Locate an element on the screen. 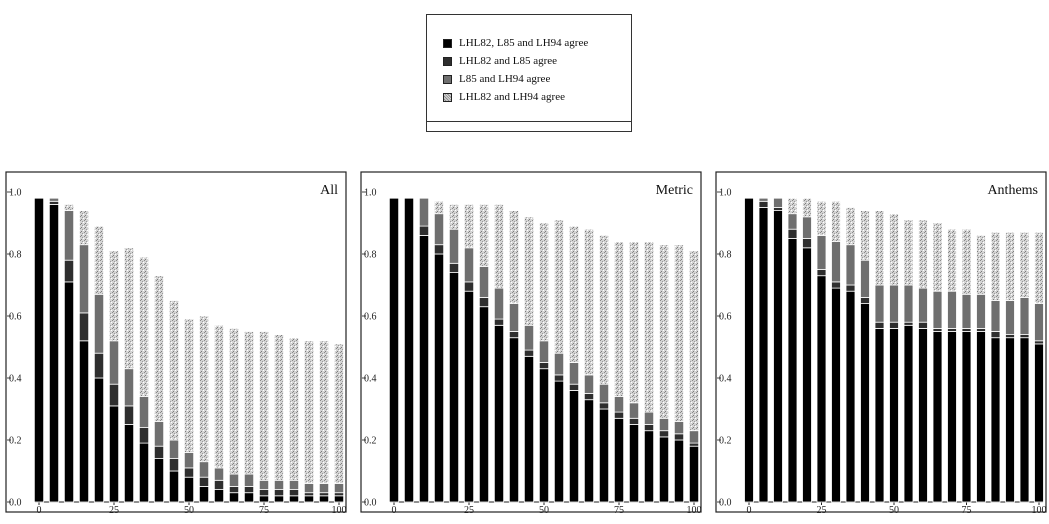 The height and width of the screenshot is (524, 1049). legend-item: LHL82 and LH94 agree is located at coordinates (504, 97).